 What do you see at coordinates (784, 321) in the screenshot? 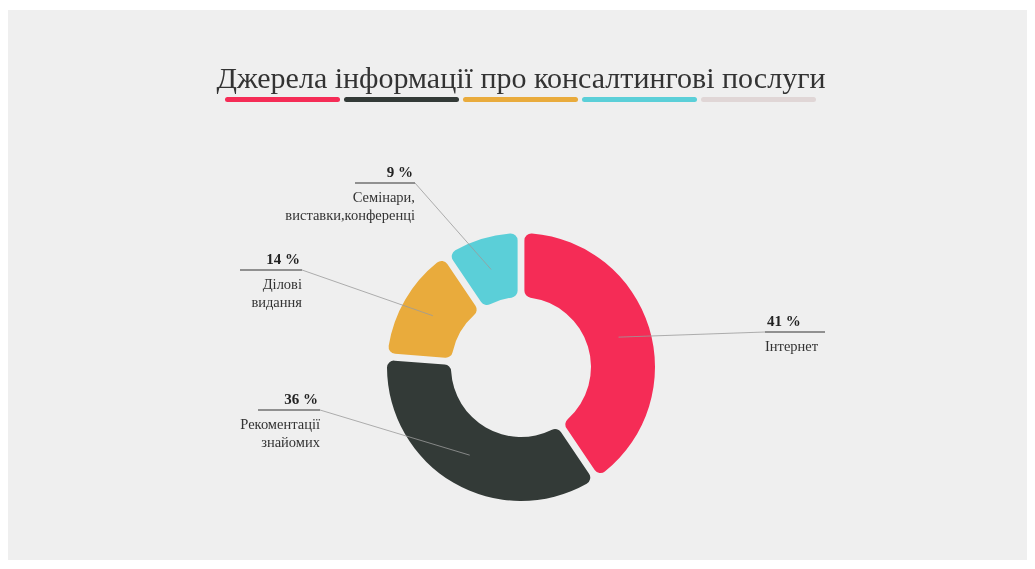
I see `data-label: 41 %` at bounding box center [784, 321].